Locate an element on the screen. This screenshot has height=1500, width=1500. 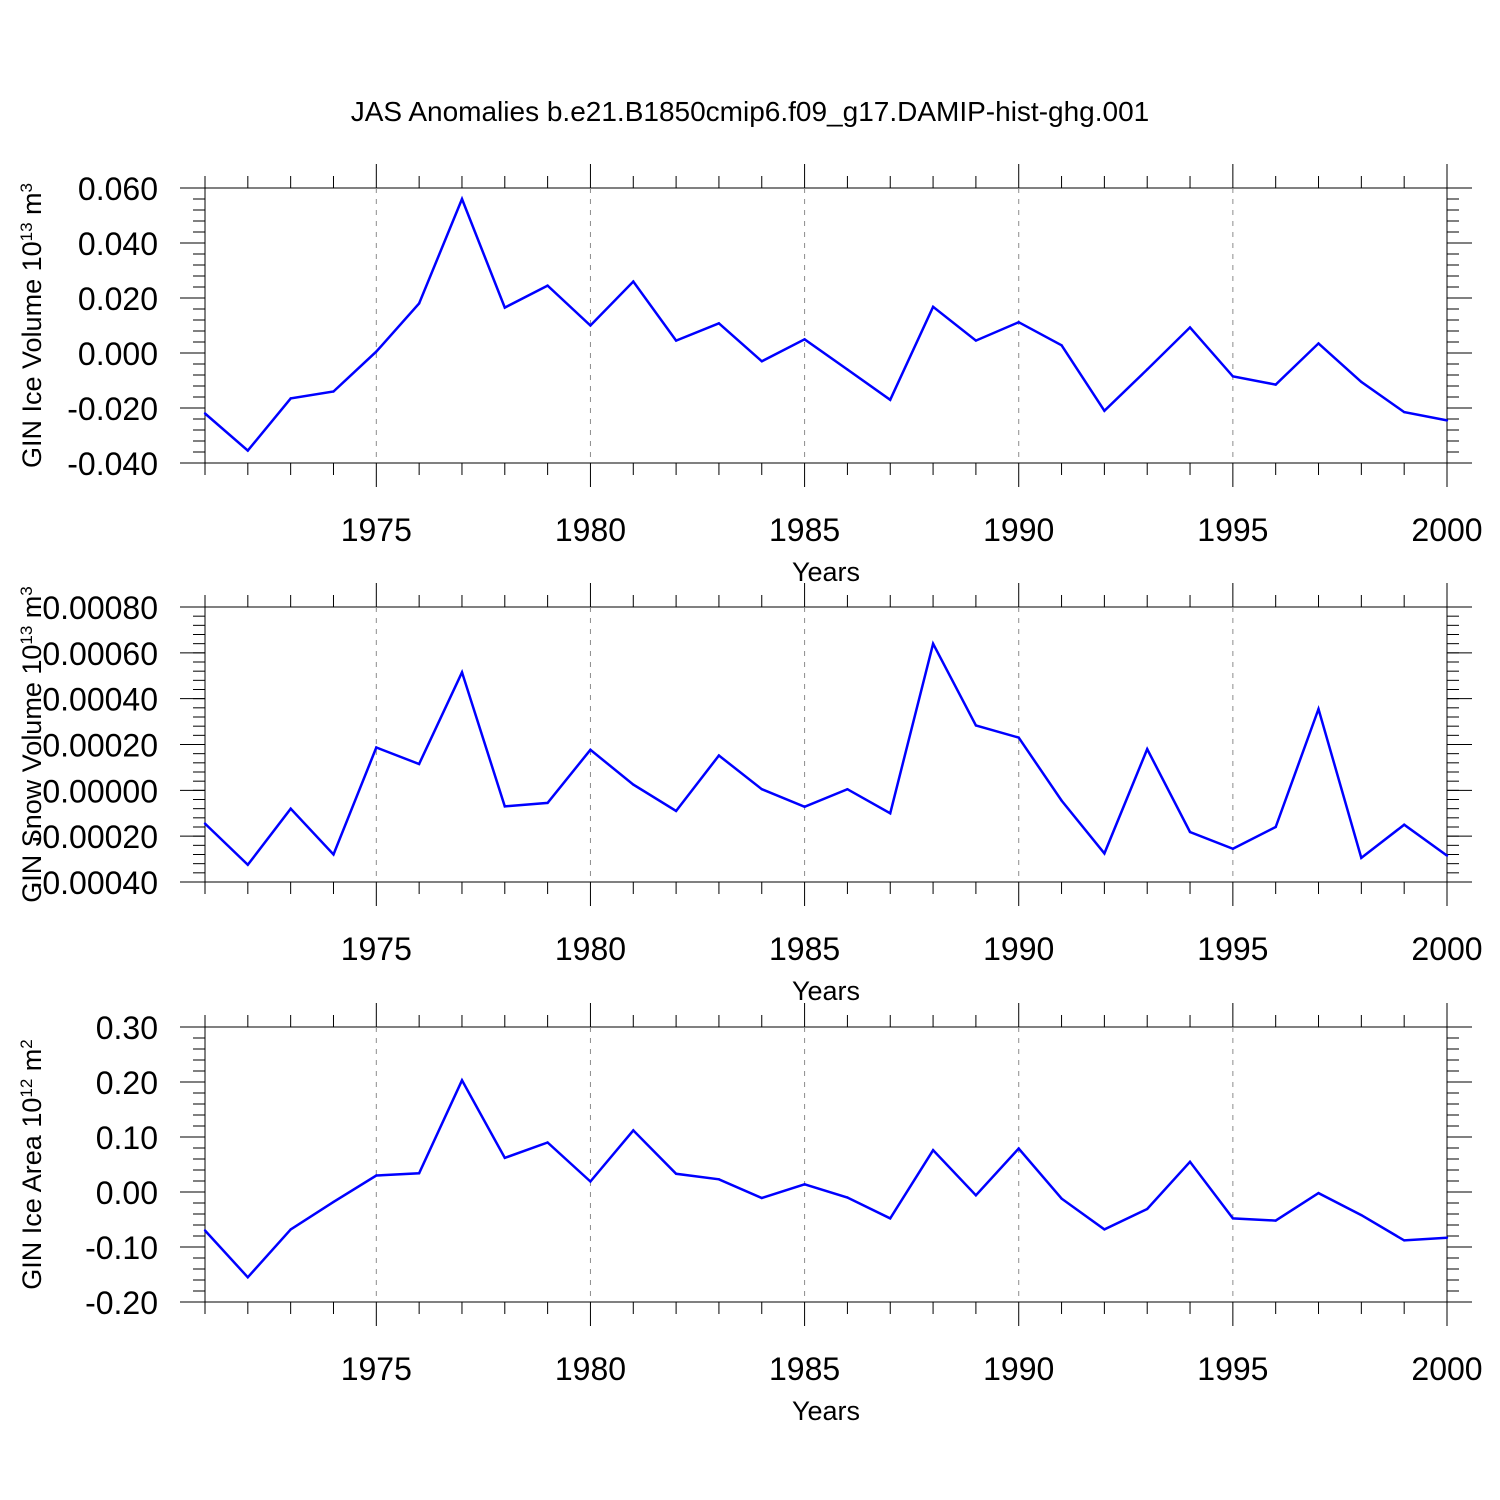
panel-1-point-1989 is located at coordinates (976, 340).